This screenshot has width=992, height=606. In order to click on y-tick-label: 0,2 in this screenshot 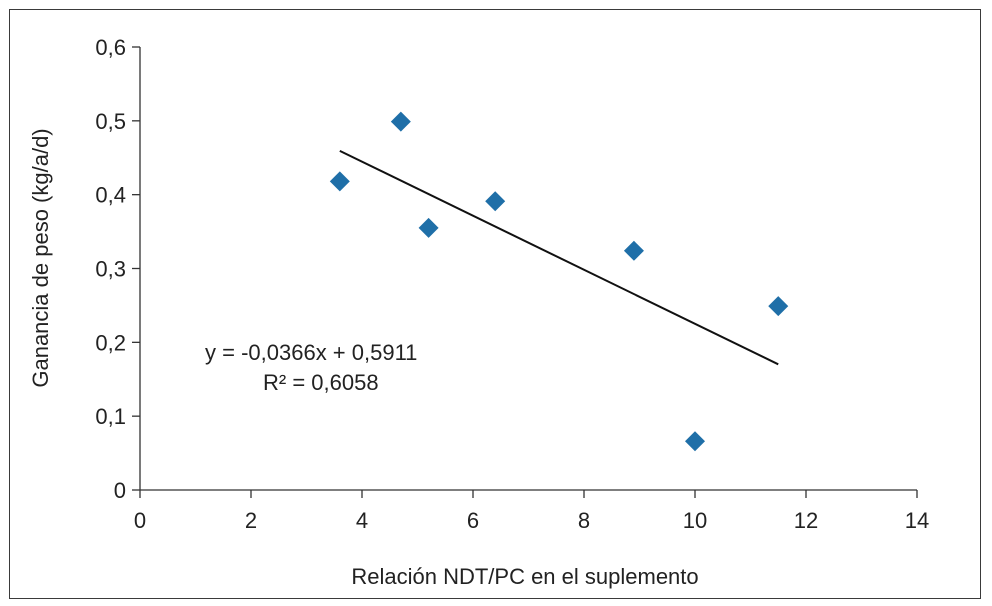, I will do `click(110, 342)`.